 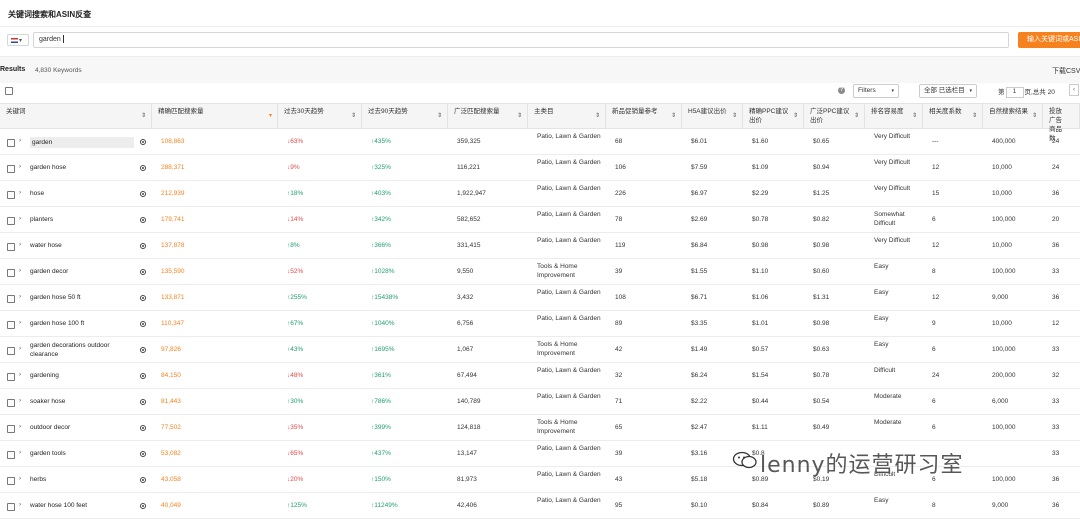 I want to click on page-input: 1, so click(x=1014, y=92).